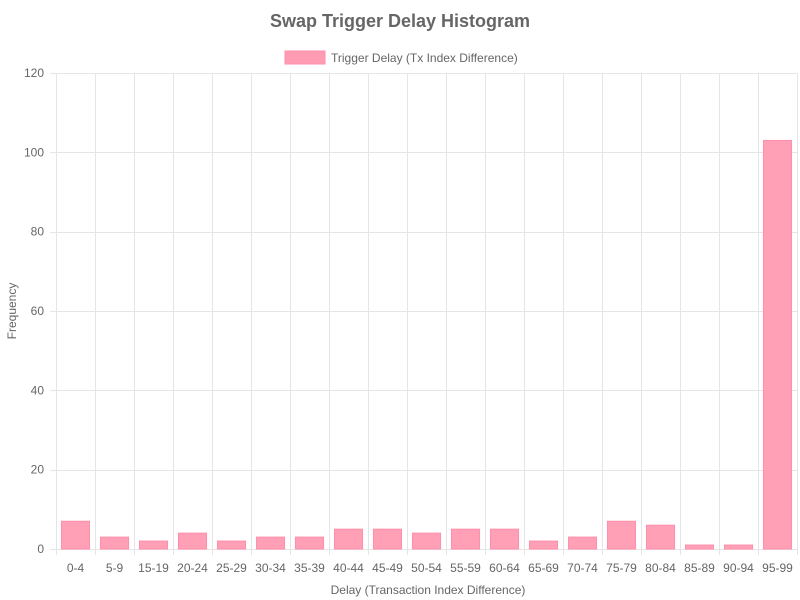 This screenshot has height=600, width=800. What do you see at coordinates (270, 568) in the screenshot?
I see `x-tick-label: 30-34` at bounding box center [270, 568].